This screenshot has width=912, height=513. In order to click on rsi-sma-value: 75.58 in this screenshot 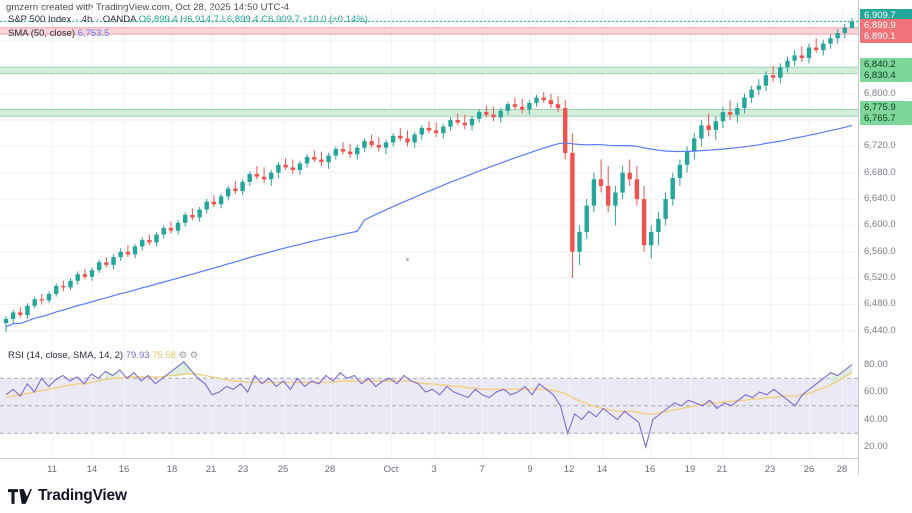, I will do `click(164, 355)`.